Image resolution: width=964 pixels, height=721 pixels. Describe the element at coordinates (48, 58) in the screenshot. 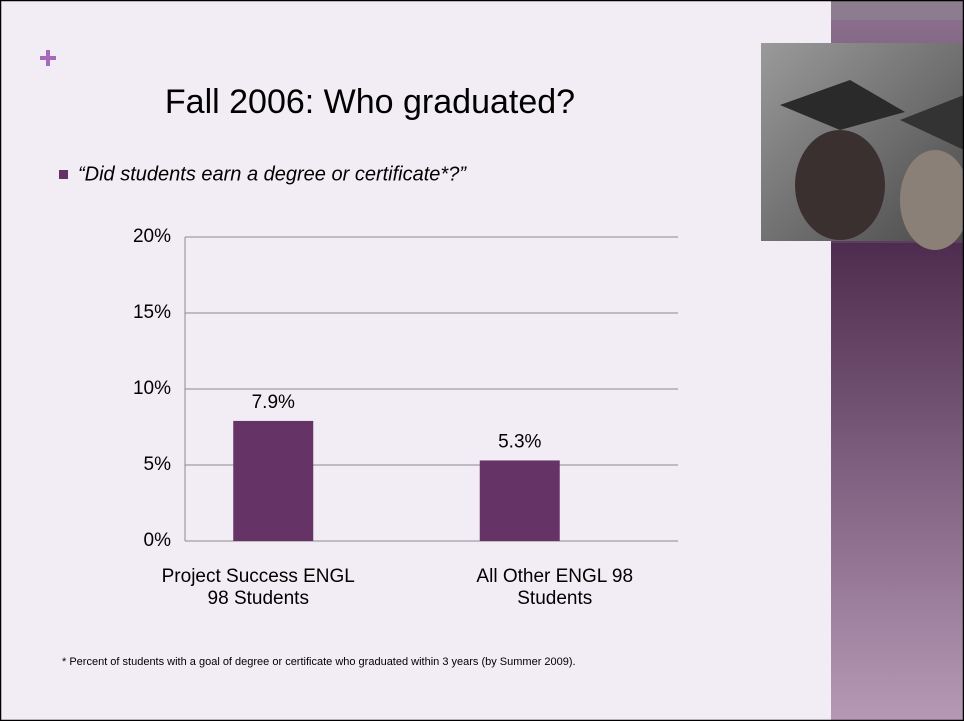

I see `plus-icon` at that location.